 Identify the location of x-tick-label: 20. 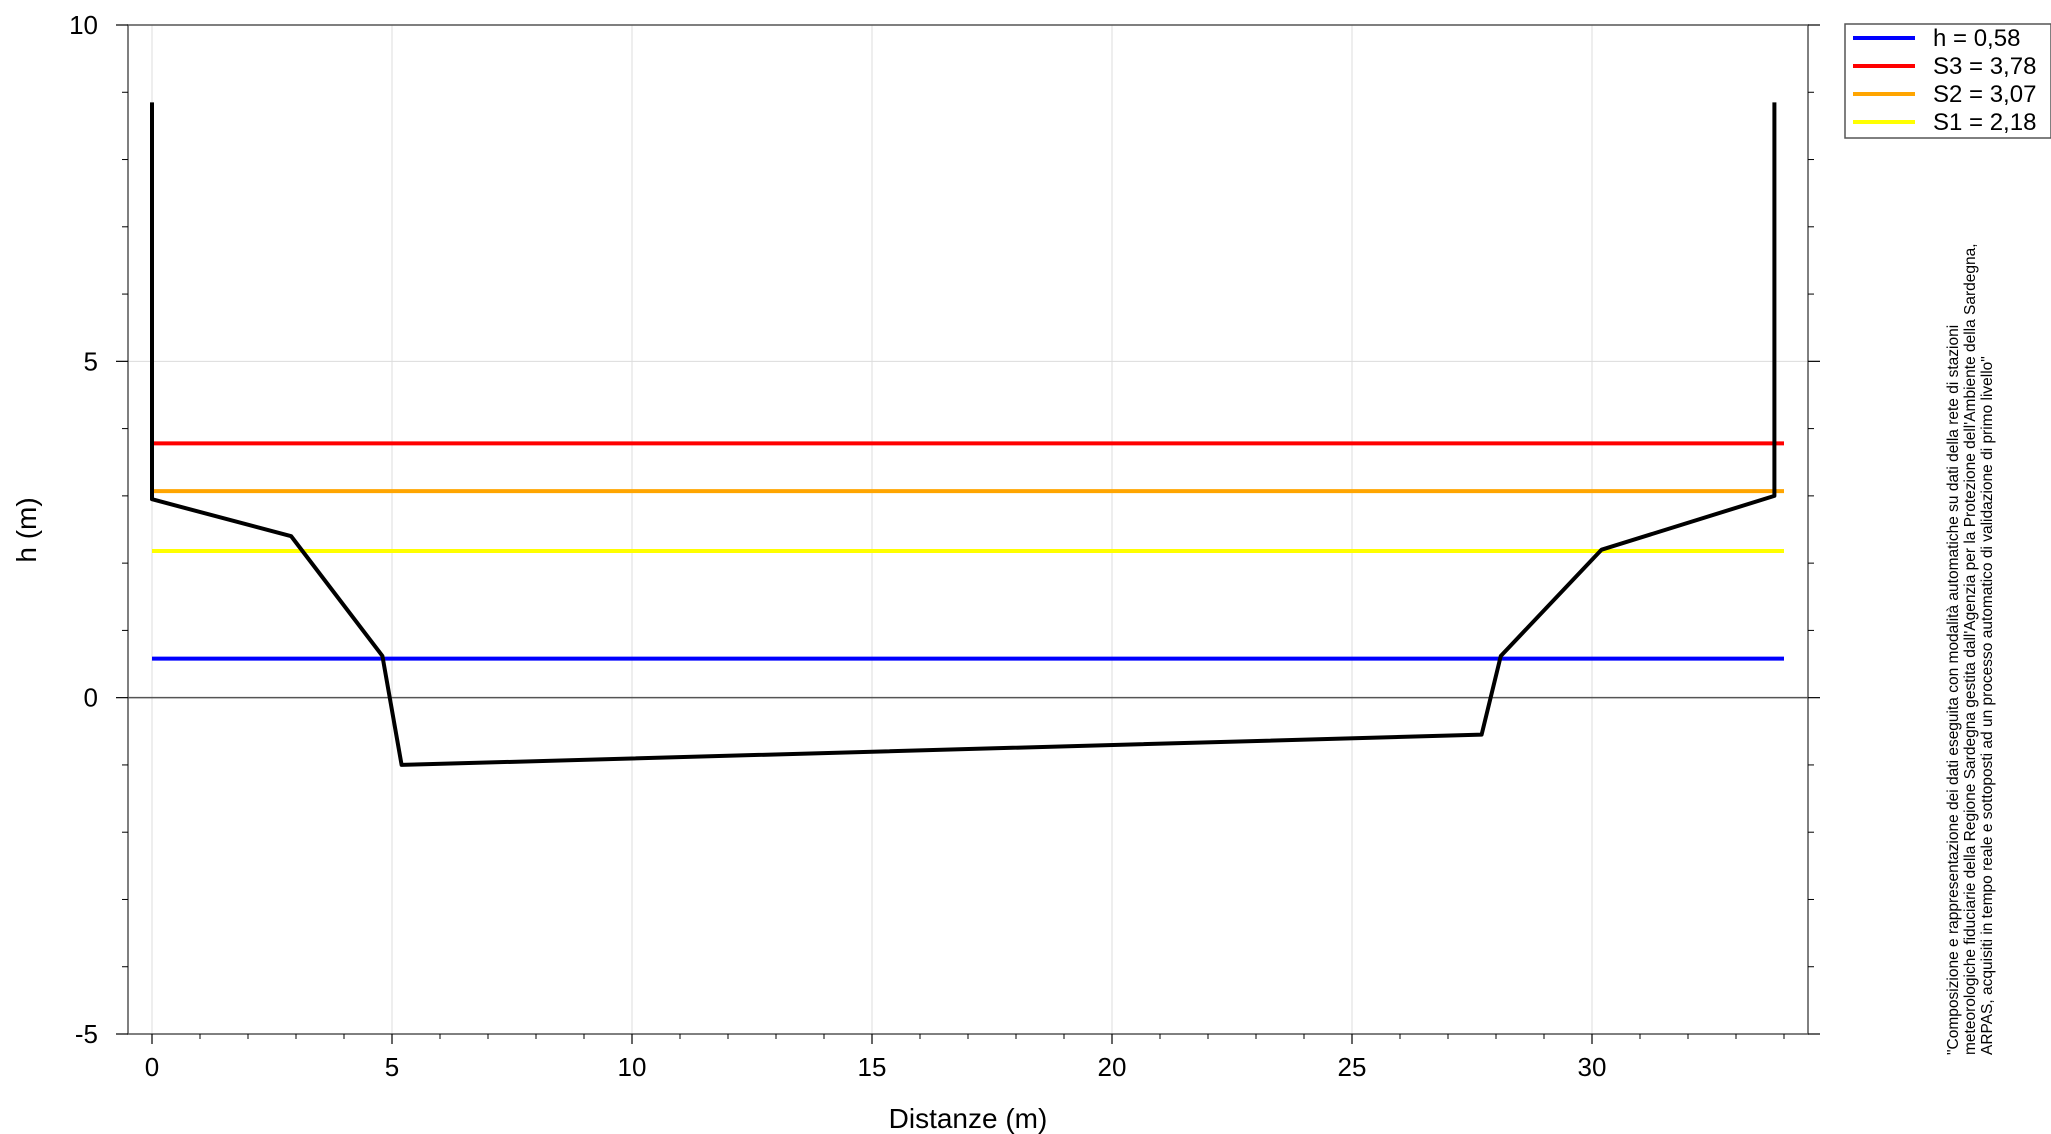
(1112, 1067).